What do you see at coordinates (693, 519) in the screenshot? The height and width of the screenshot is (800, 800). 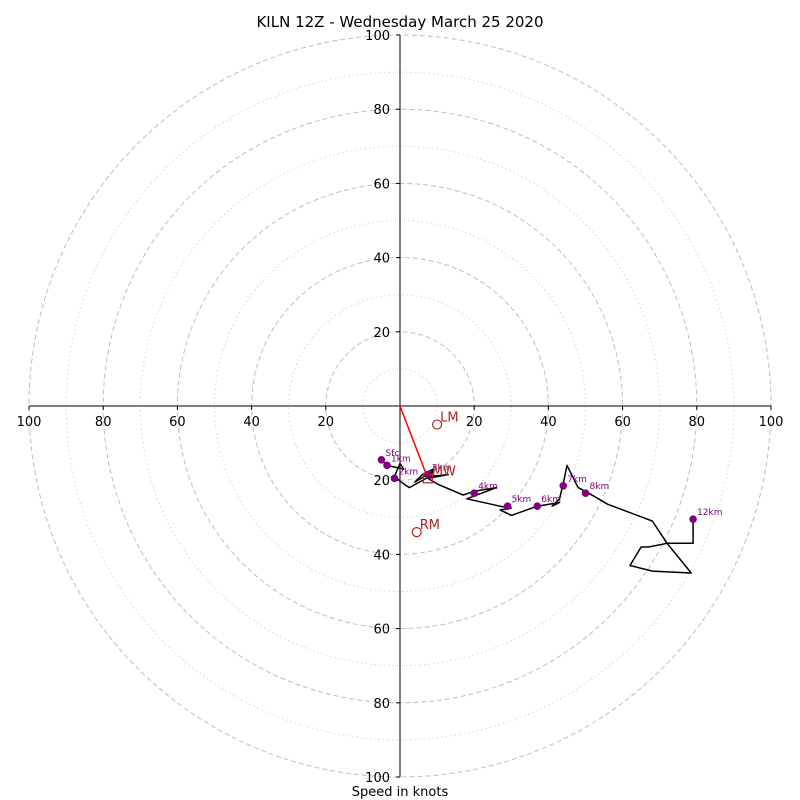 I see `height-marker-12km` at bounding box center [693, 519].